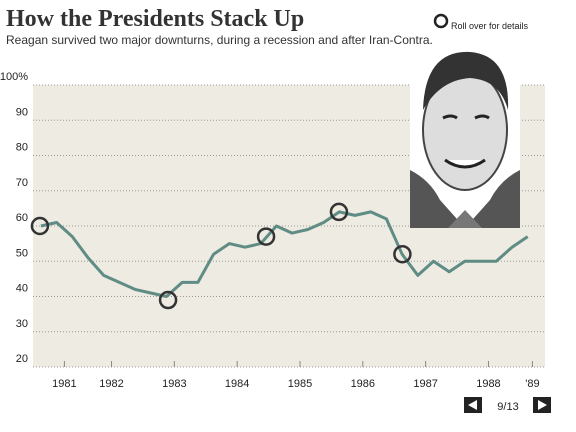 The height and width of the screenshot is (432, 576). Describe the element at coordinates (22, 289) in the screenshot. I see `y-tick-label: 40` at that location.